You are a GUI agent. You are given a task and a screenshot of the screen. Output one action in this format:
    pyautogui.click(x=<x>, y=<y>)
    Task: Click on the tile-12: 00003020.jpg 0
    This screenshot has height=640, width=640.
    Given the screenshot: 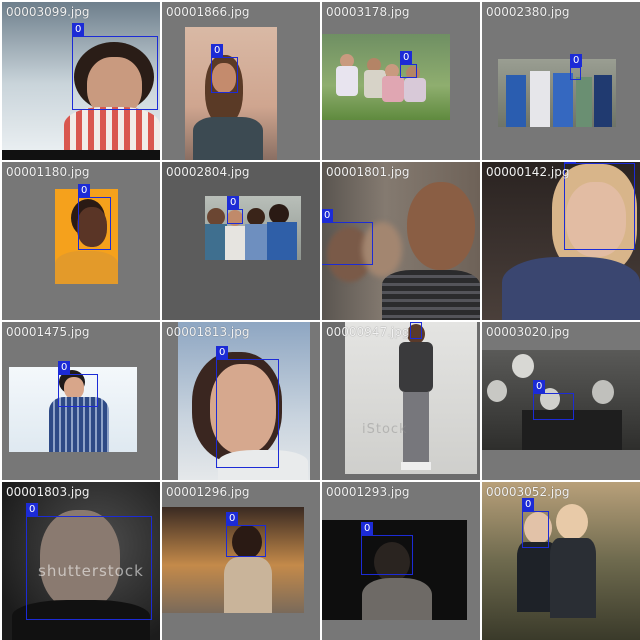 What is the action you would take?
    pyautogui.click(x=561, y=401)
    